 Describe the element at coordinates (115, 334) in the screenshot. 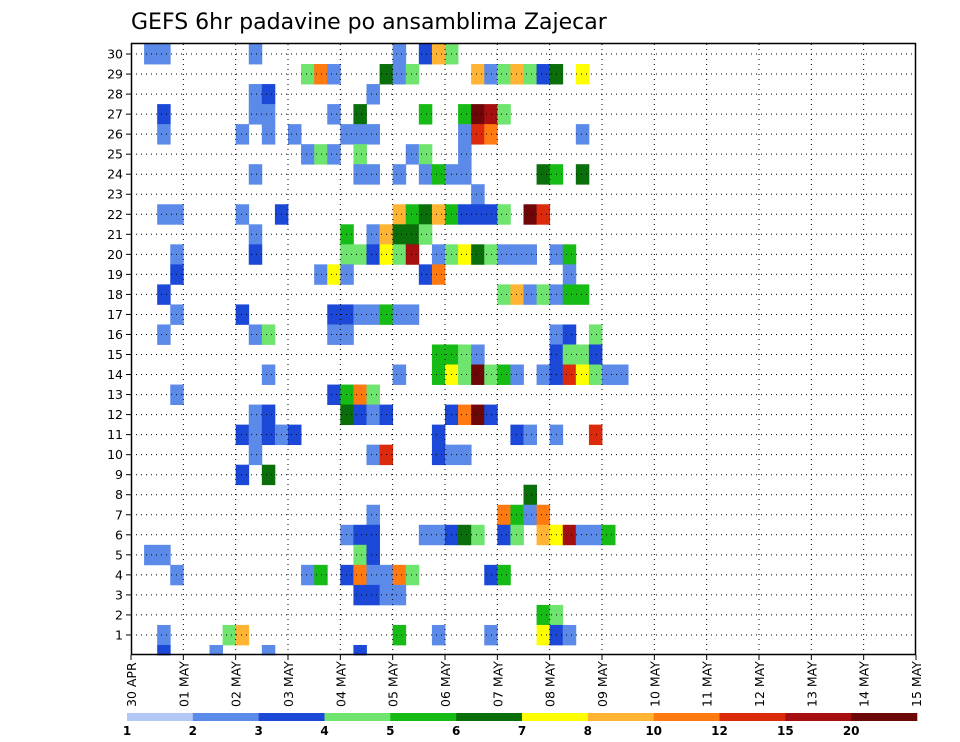

I see `y-tick-label: 16` at that location.